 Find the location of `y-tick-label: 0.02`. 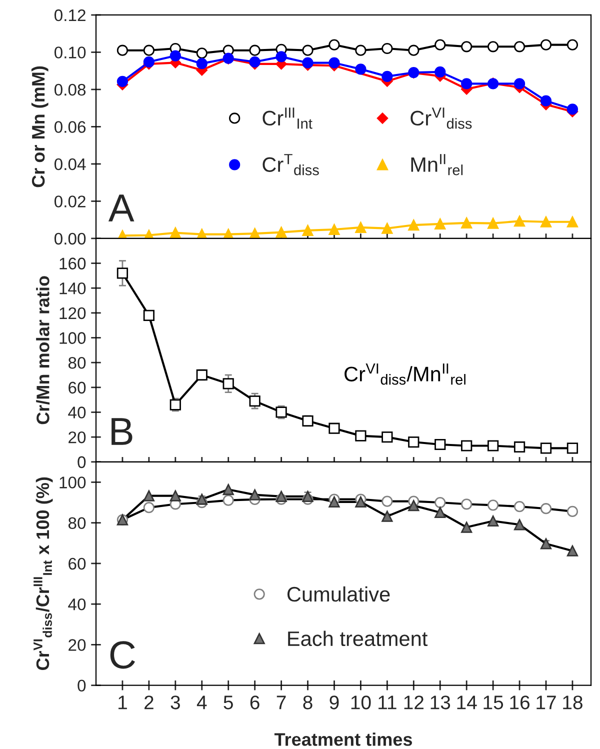

y-tick-label: 0.02 is located at coordinates (70, 202).